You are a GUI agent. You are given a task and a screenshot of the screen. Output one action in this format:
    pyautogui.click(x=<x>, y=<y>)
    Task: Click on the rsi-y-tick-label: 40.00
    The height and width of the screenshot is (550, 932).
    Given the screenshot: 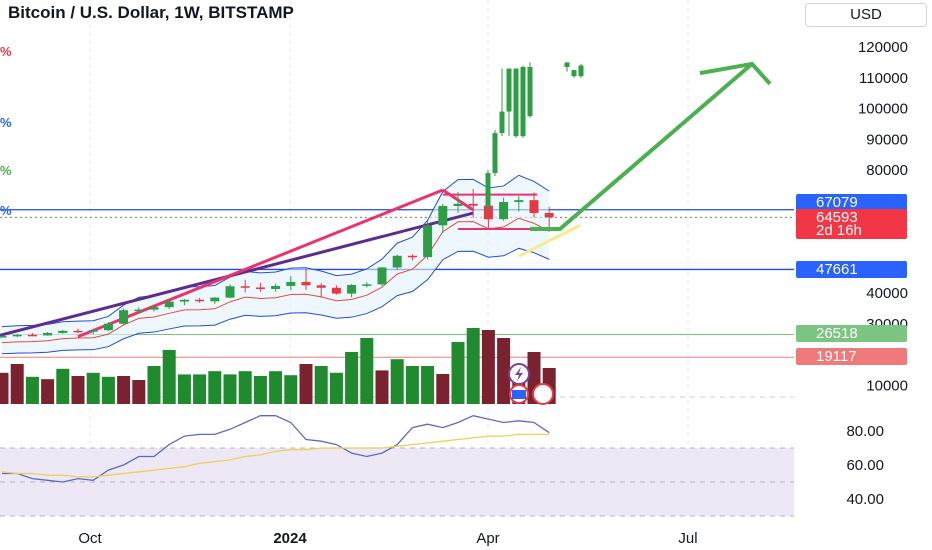 What is the action you would take?
    pyautogui.click(x=865, y=499)
    